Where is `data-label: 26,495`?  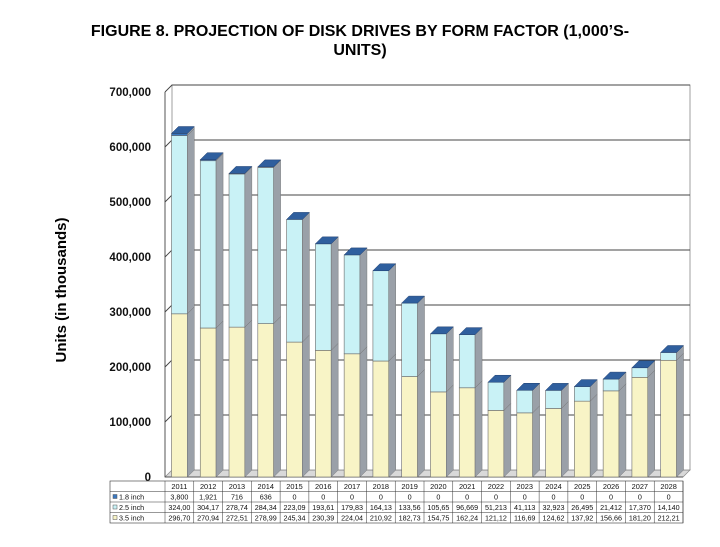
data-label: 26,495 is located at coordinates (582, 507).